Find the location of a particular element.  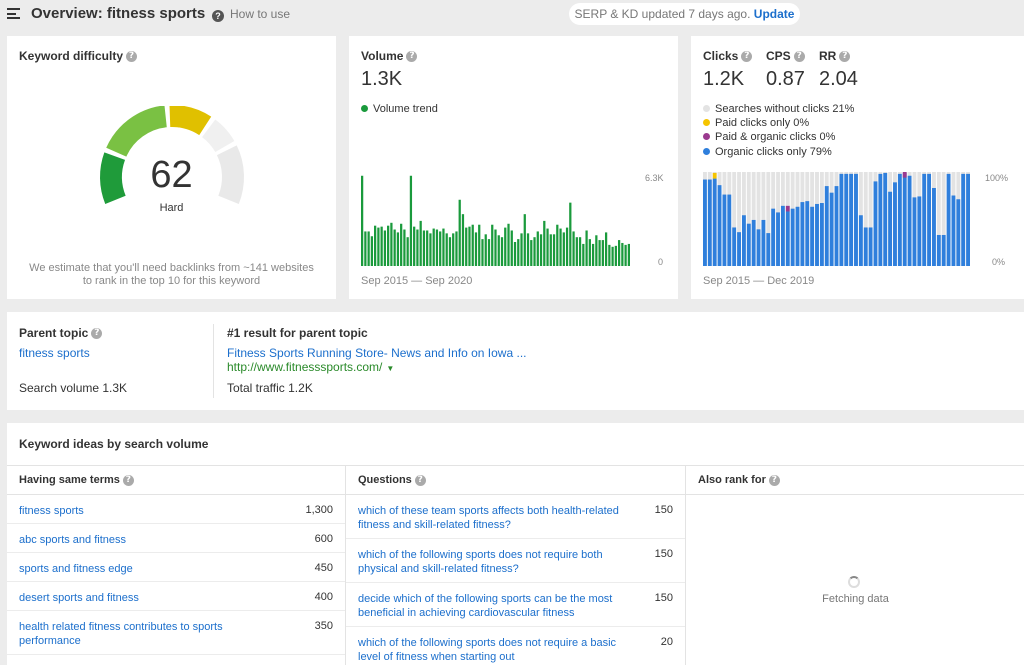

update-button: Update is located at coordinates (774, 14).